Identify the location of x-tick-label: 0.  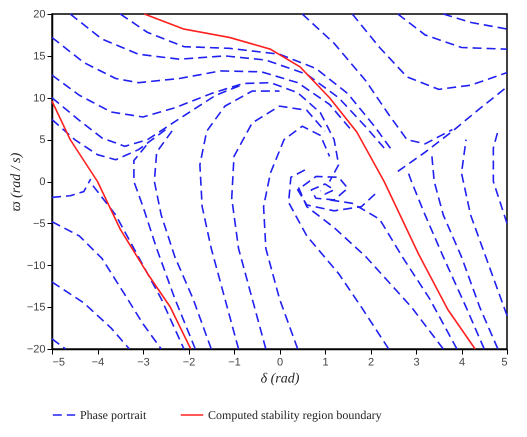
(280, 362).